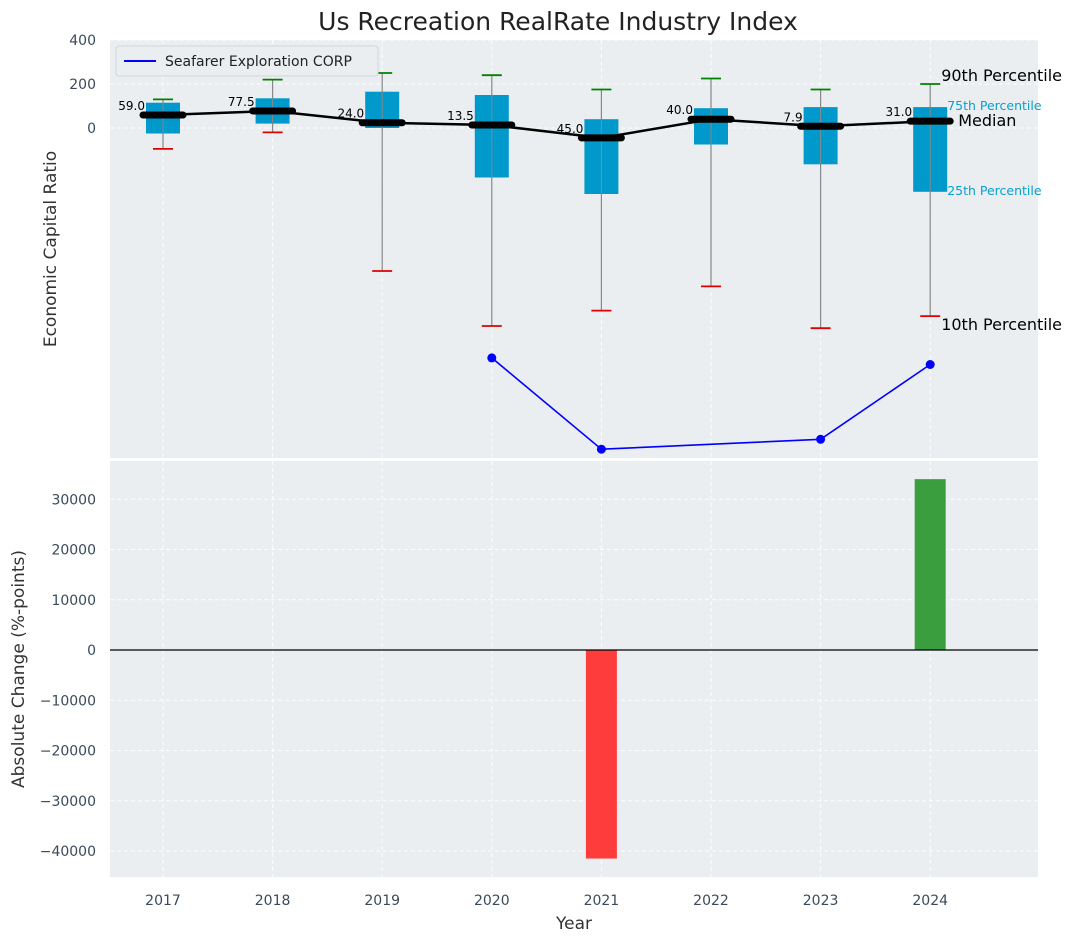 The image size is (1076, 942). What do you see at coordinates (679, 110) in the screenshot?
I see `median-value-label: 40.0` at bounding box center [679, 110].